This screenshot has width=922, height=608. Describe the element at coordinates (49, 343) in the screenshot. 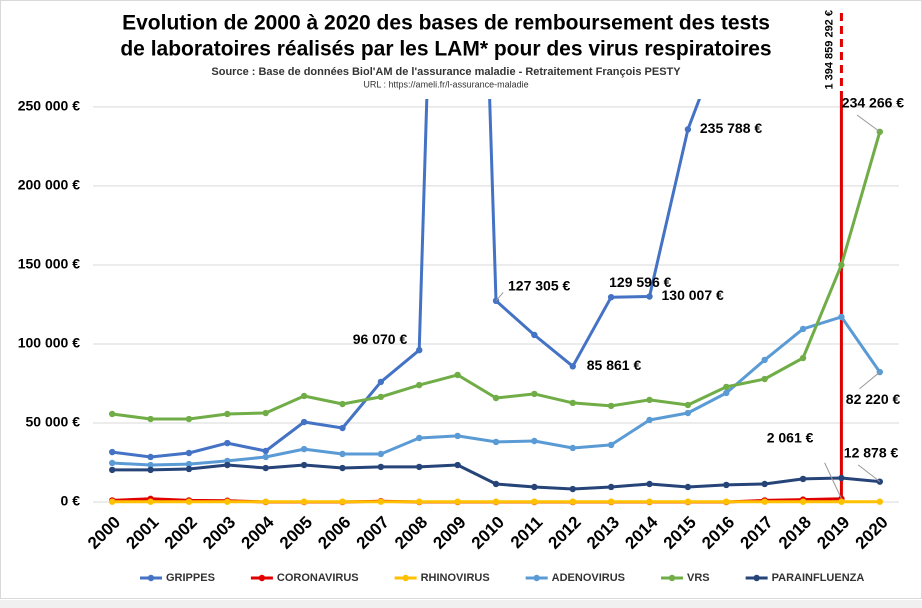

I see `y-tick-label: 100 000 €` at that location.